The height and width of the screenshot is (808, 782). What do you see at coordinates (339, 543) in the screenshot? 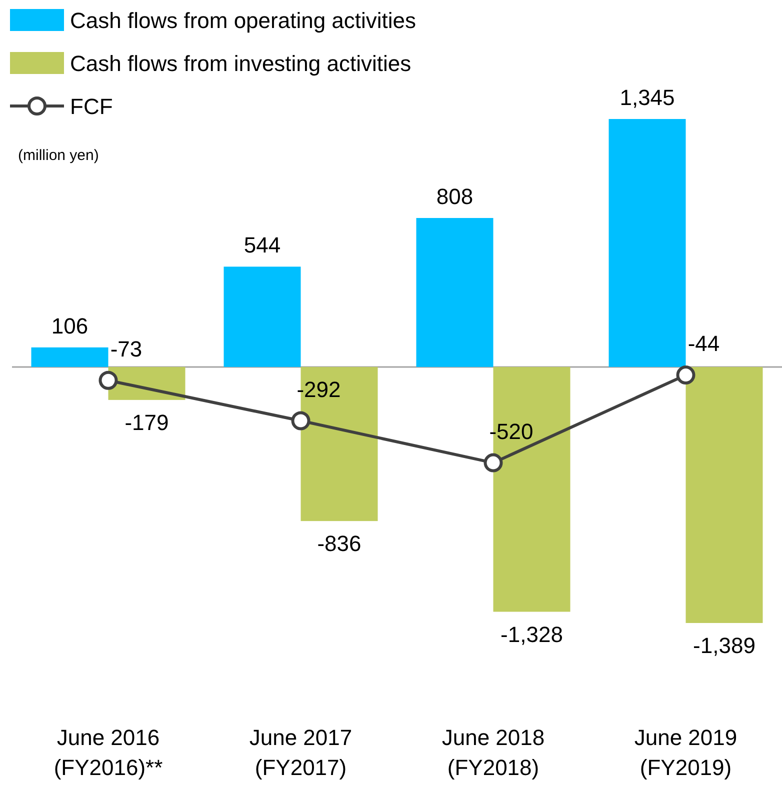
I see `data-label: -836` at bounding box center [339, 543].